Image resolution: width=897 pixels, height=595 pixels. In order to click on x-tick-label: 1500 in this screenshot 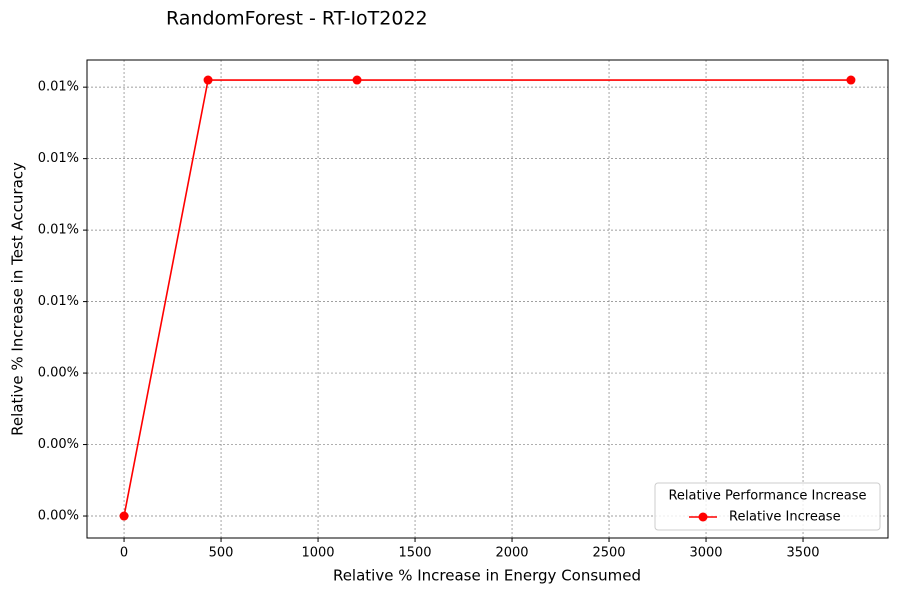, I will do `click(414, 553)`.